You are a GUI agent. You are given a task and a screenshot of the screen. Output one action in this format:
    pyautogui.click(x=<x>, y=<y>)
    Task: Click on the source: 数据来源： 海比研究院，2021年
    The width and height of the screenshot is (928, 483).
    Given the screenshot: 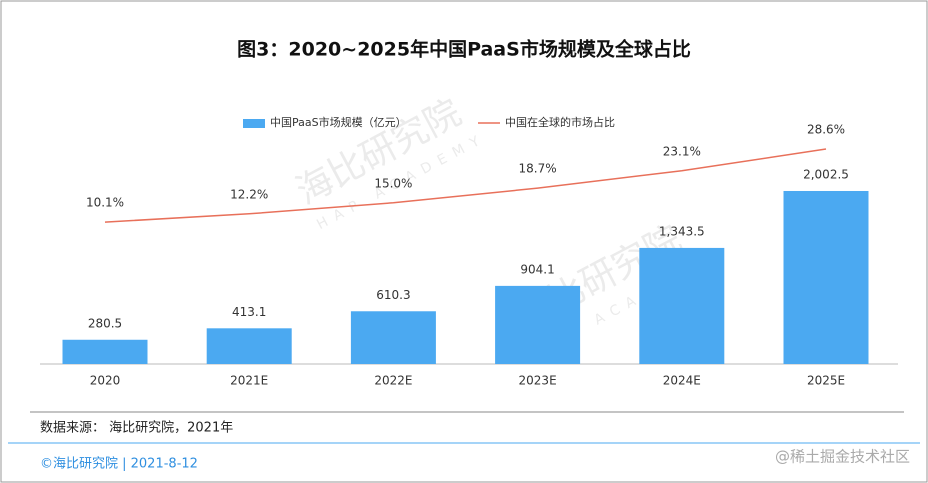 What is the action you would take?
    pyautogui.click(x=136, y=428)
    